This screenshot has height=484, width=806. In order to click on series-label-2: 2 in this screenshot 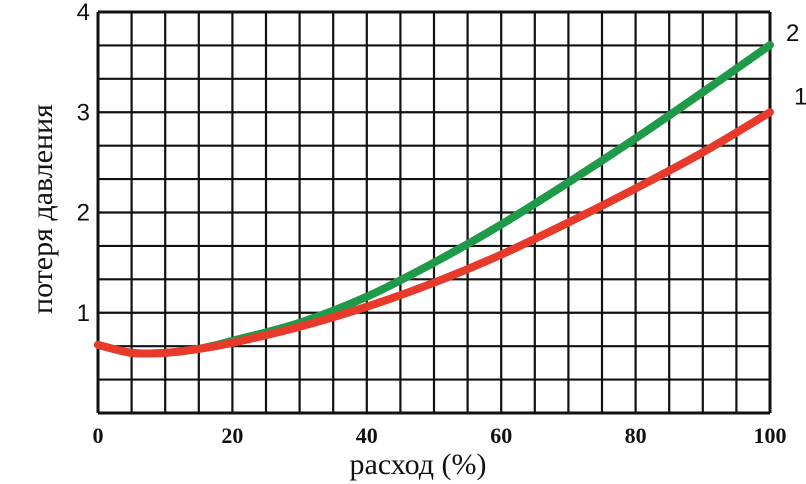, I will do `click(792, 33)`.